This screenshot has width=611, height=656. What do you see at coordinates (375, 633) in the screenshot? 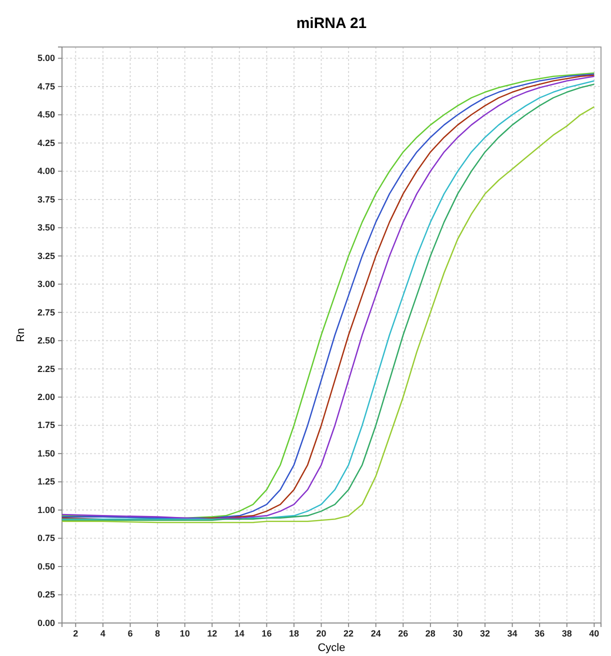
I see `x-tick-label: 24` at bounding box center [375, 633].